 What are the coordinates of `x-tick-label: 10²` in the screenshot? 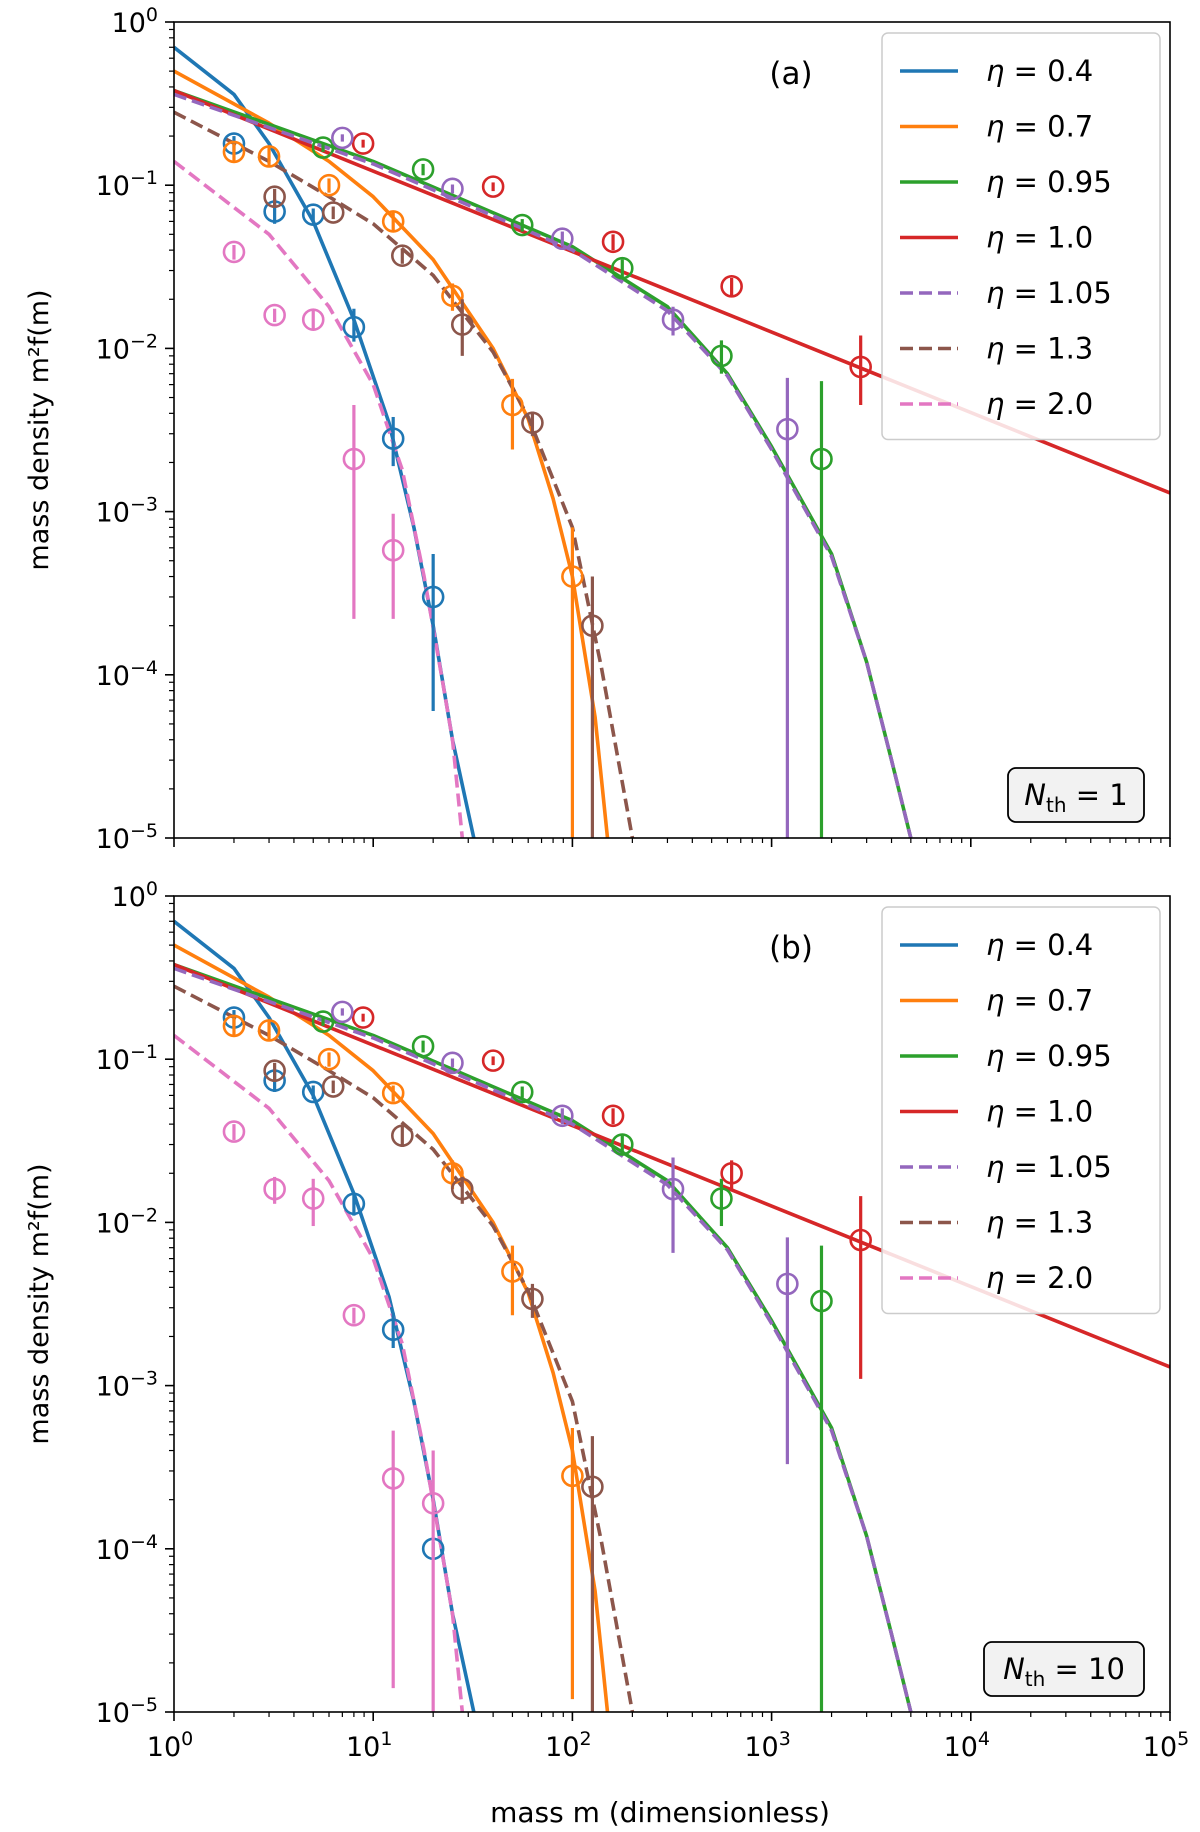 It's located at (568, 1745).